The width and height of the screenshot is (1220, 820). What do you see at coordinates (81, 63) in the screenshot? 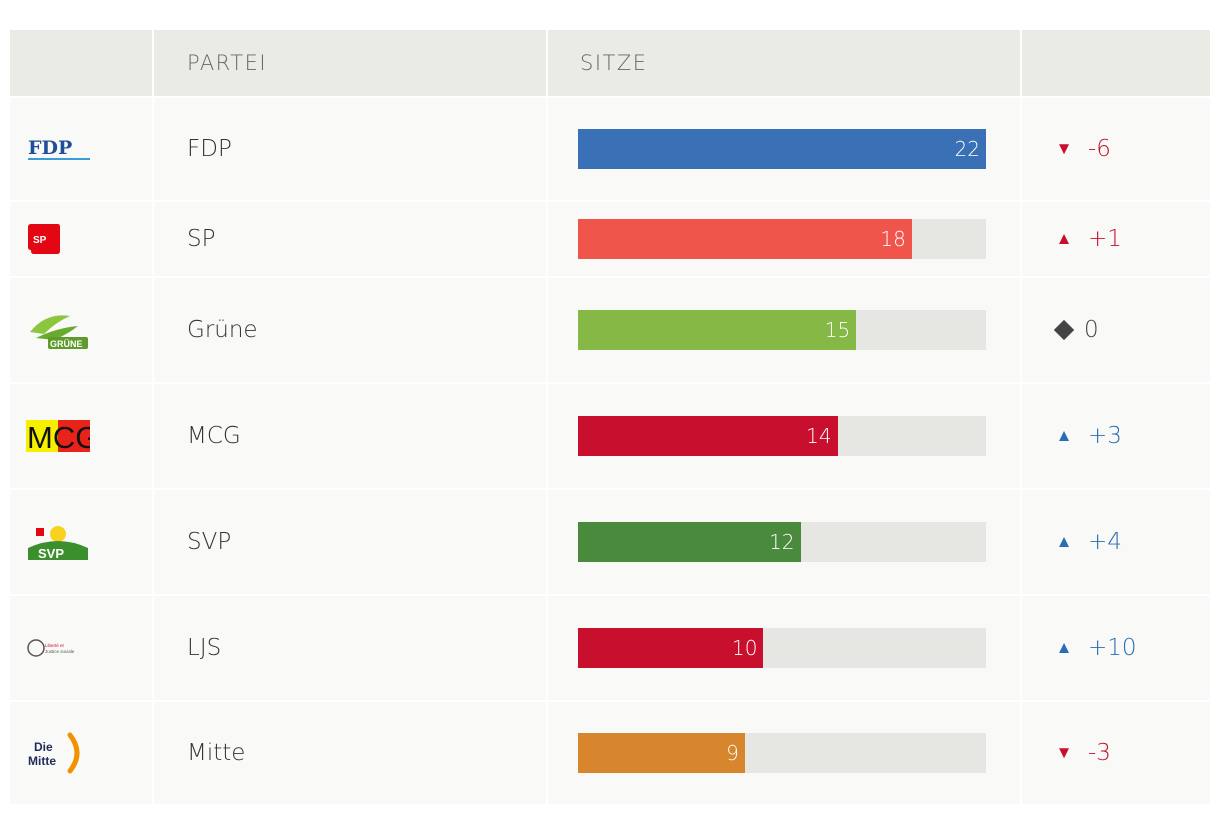
I see `header-logo-cell` at bounding box center [81, 63].